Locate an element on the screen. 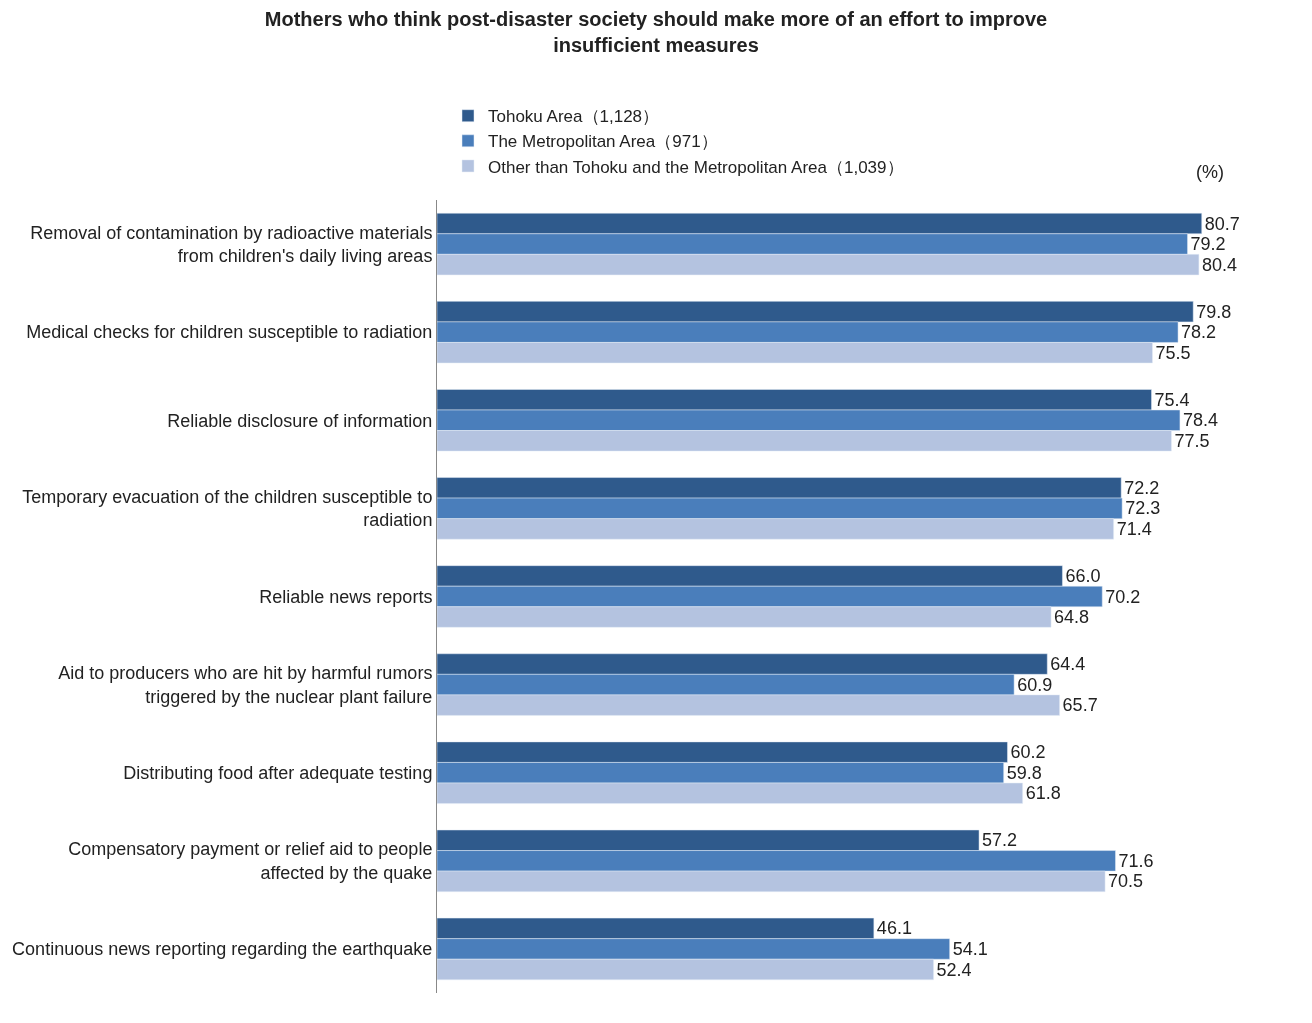 The image size is (1312, 1023). data-label: 64.8 is located at coordinates (1072, 617).